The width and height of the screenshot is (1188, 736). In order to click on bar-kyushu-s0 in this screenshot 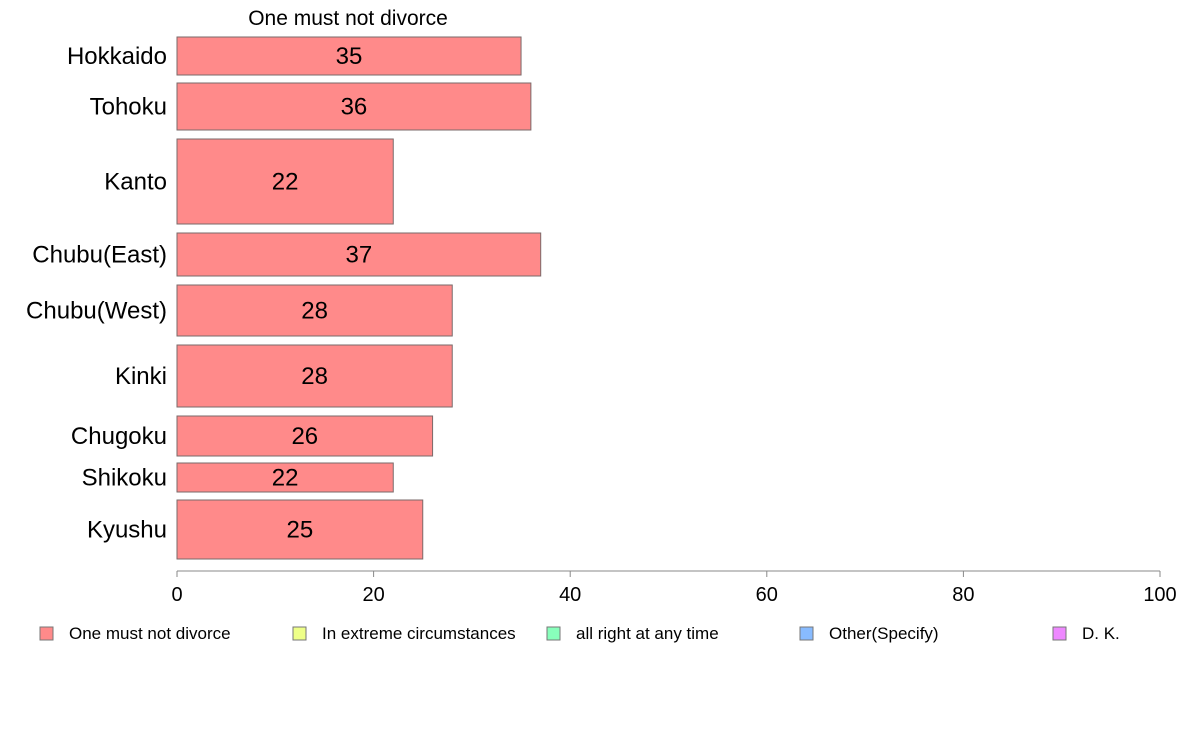, I will do `click(300, 529)`.